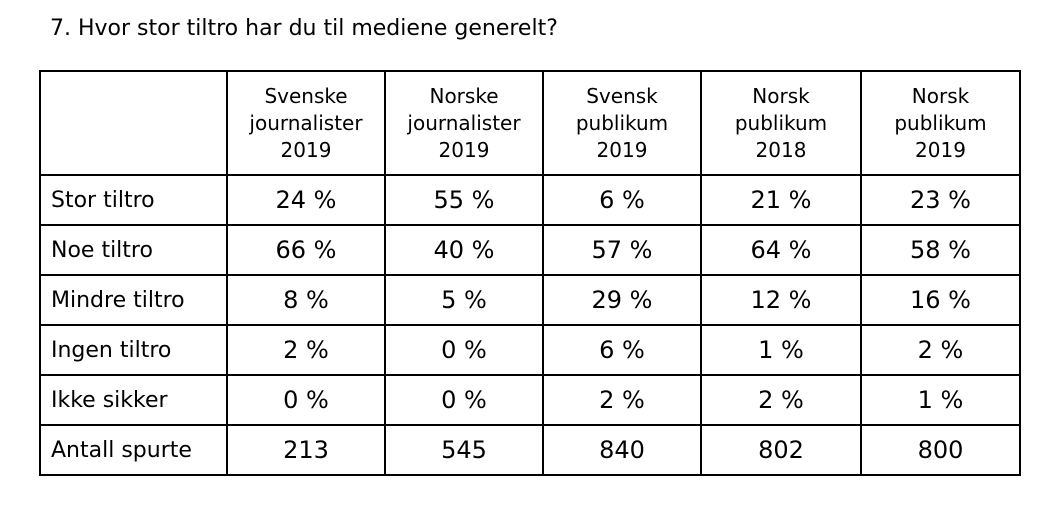 This screenshot has width=1058, height=512. I want to click on table-cell: 40 %, so click(464, 250).